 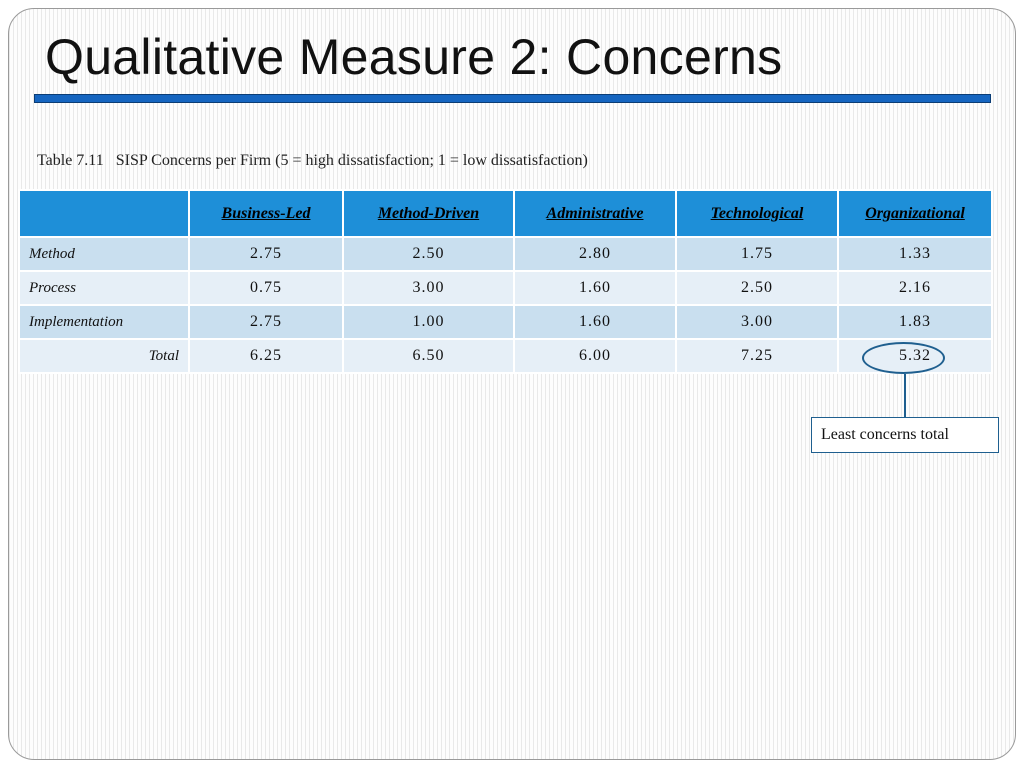 What do you see at coordinates (104, 213) in the screenshot?
I see `header-corner-cell` at bounding box center [104, 213].